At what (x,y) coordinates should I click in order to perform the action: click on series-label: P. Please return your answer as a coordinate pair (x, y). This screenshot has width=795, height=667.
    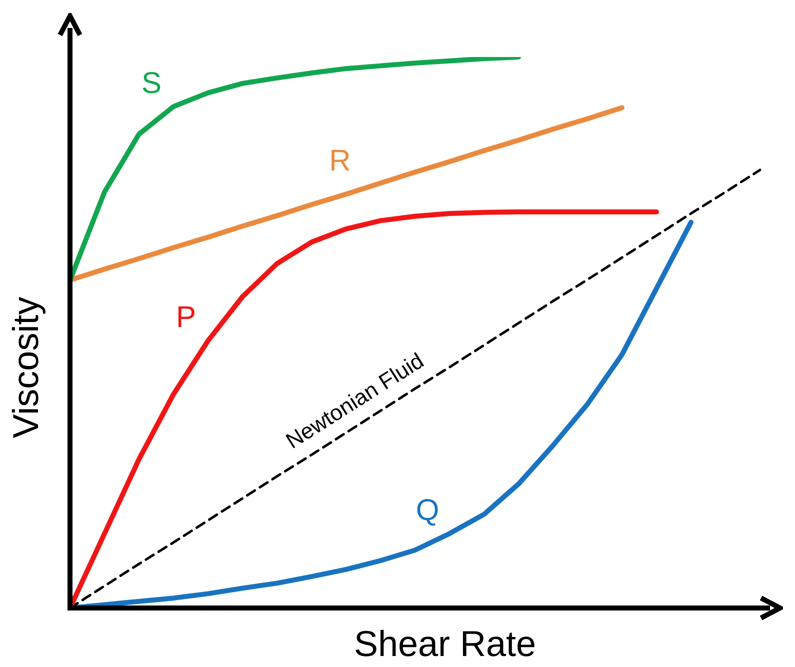
    Looking at the image, I should click on (186, 317).